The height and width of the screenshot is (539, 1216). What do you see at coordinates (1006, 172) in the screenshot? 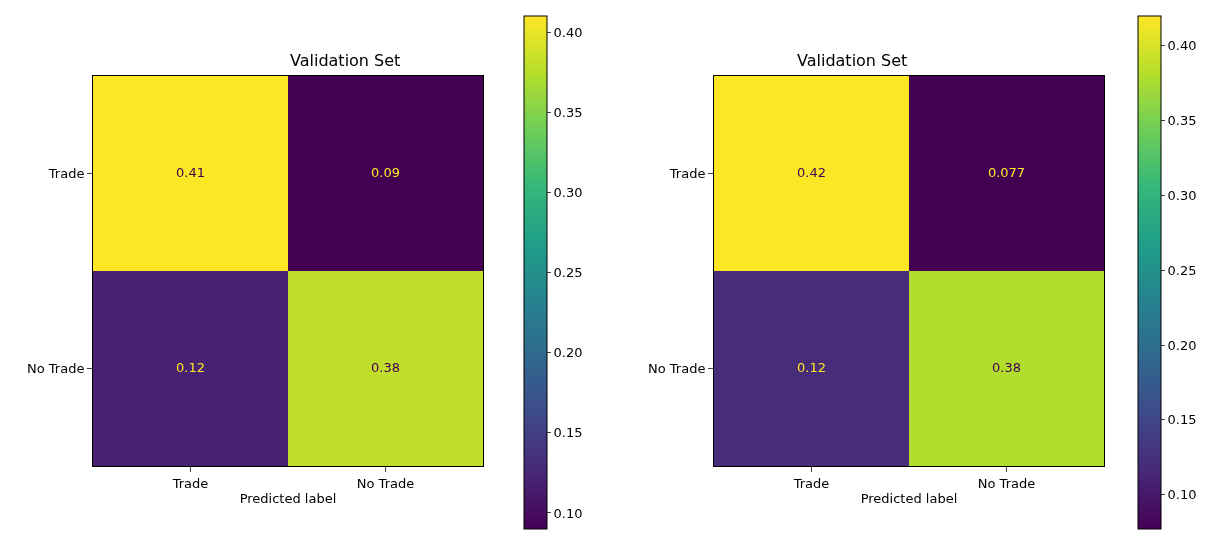
I see `data-label: 0.077` at bounding box center [1006, 172].